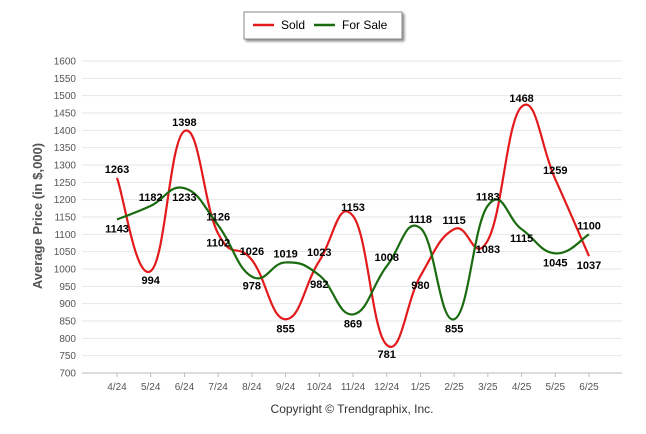 This screenshot has height=434, width=646. I want to click on x-tick-label: 5/25, so click(556, 387).